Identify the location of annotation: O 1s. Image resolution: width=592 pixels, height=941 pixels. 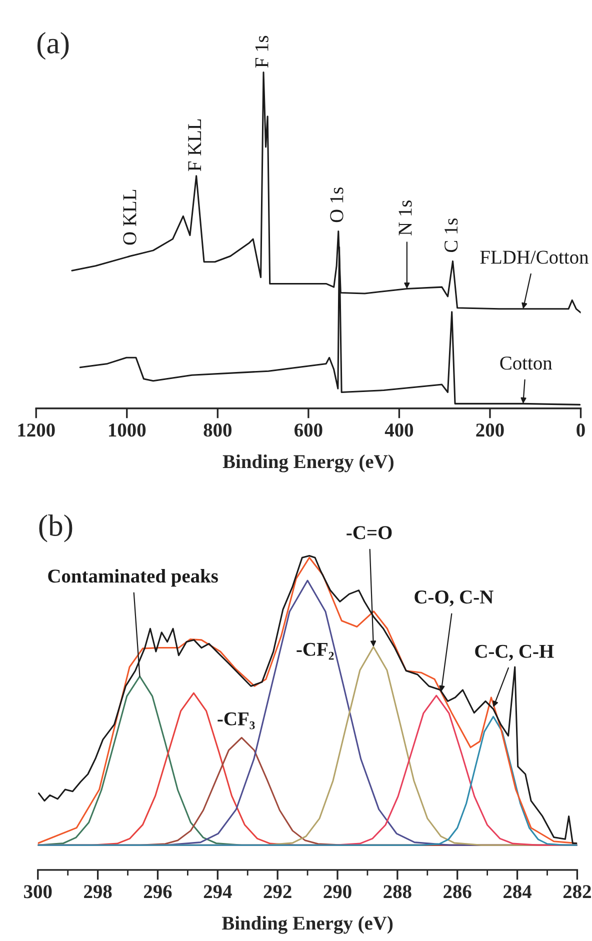
(337, 204).